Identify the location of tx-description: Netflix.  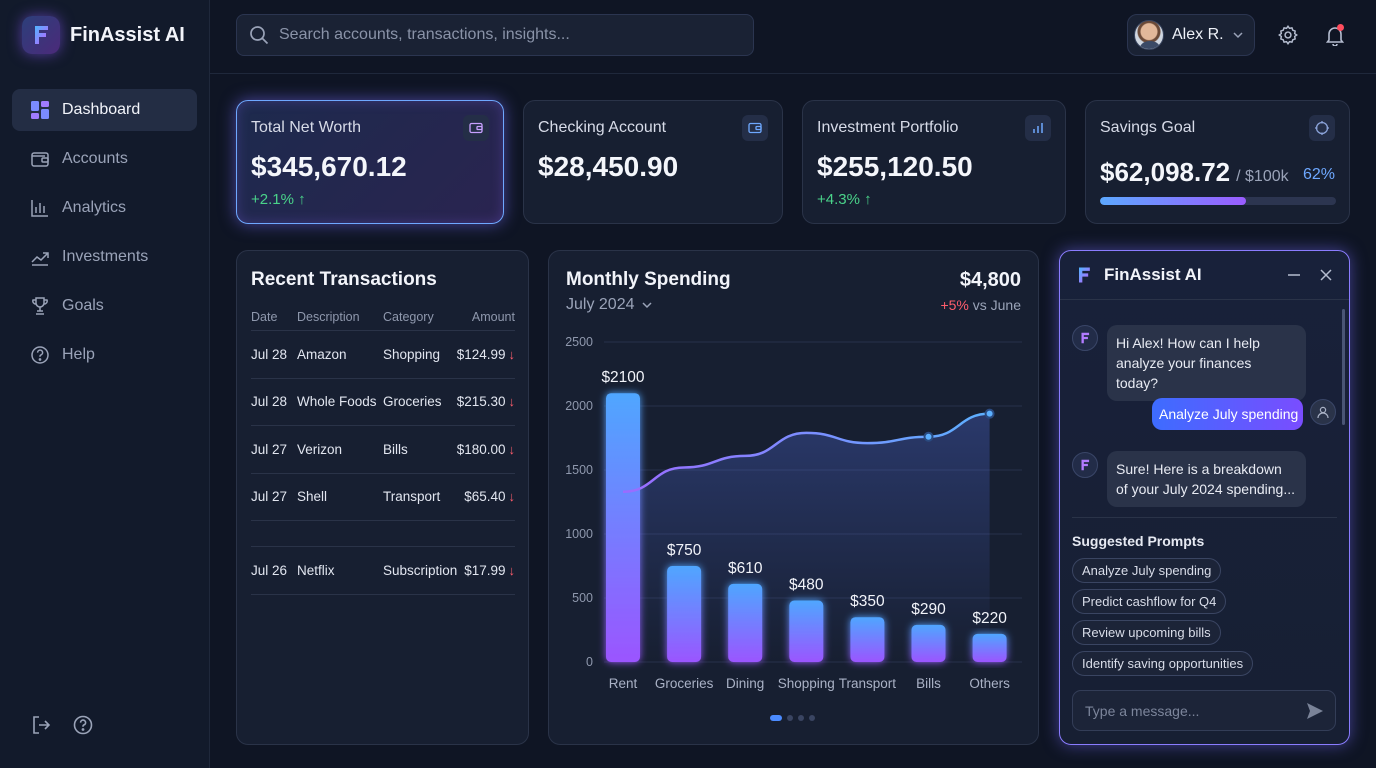
(316, 570).